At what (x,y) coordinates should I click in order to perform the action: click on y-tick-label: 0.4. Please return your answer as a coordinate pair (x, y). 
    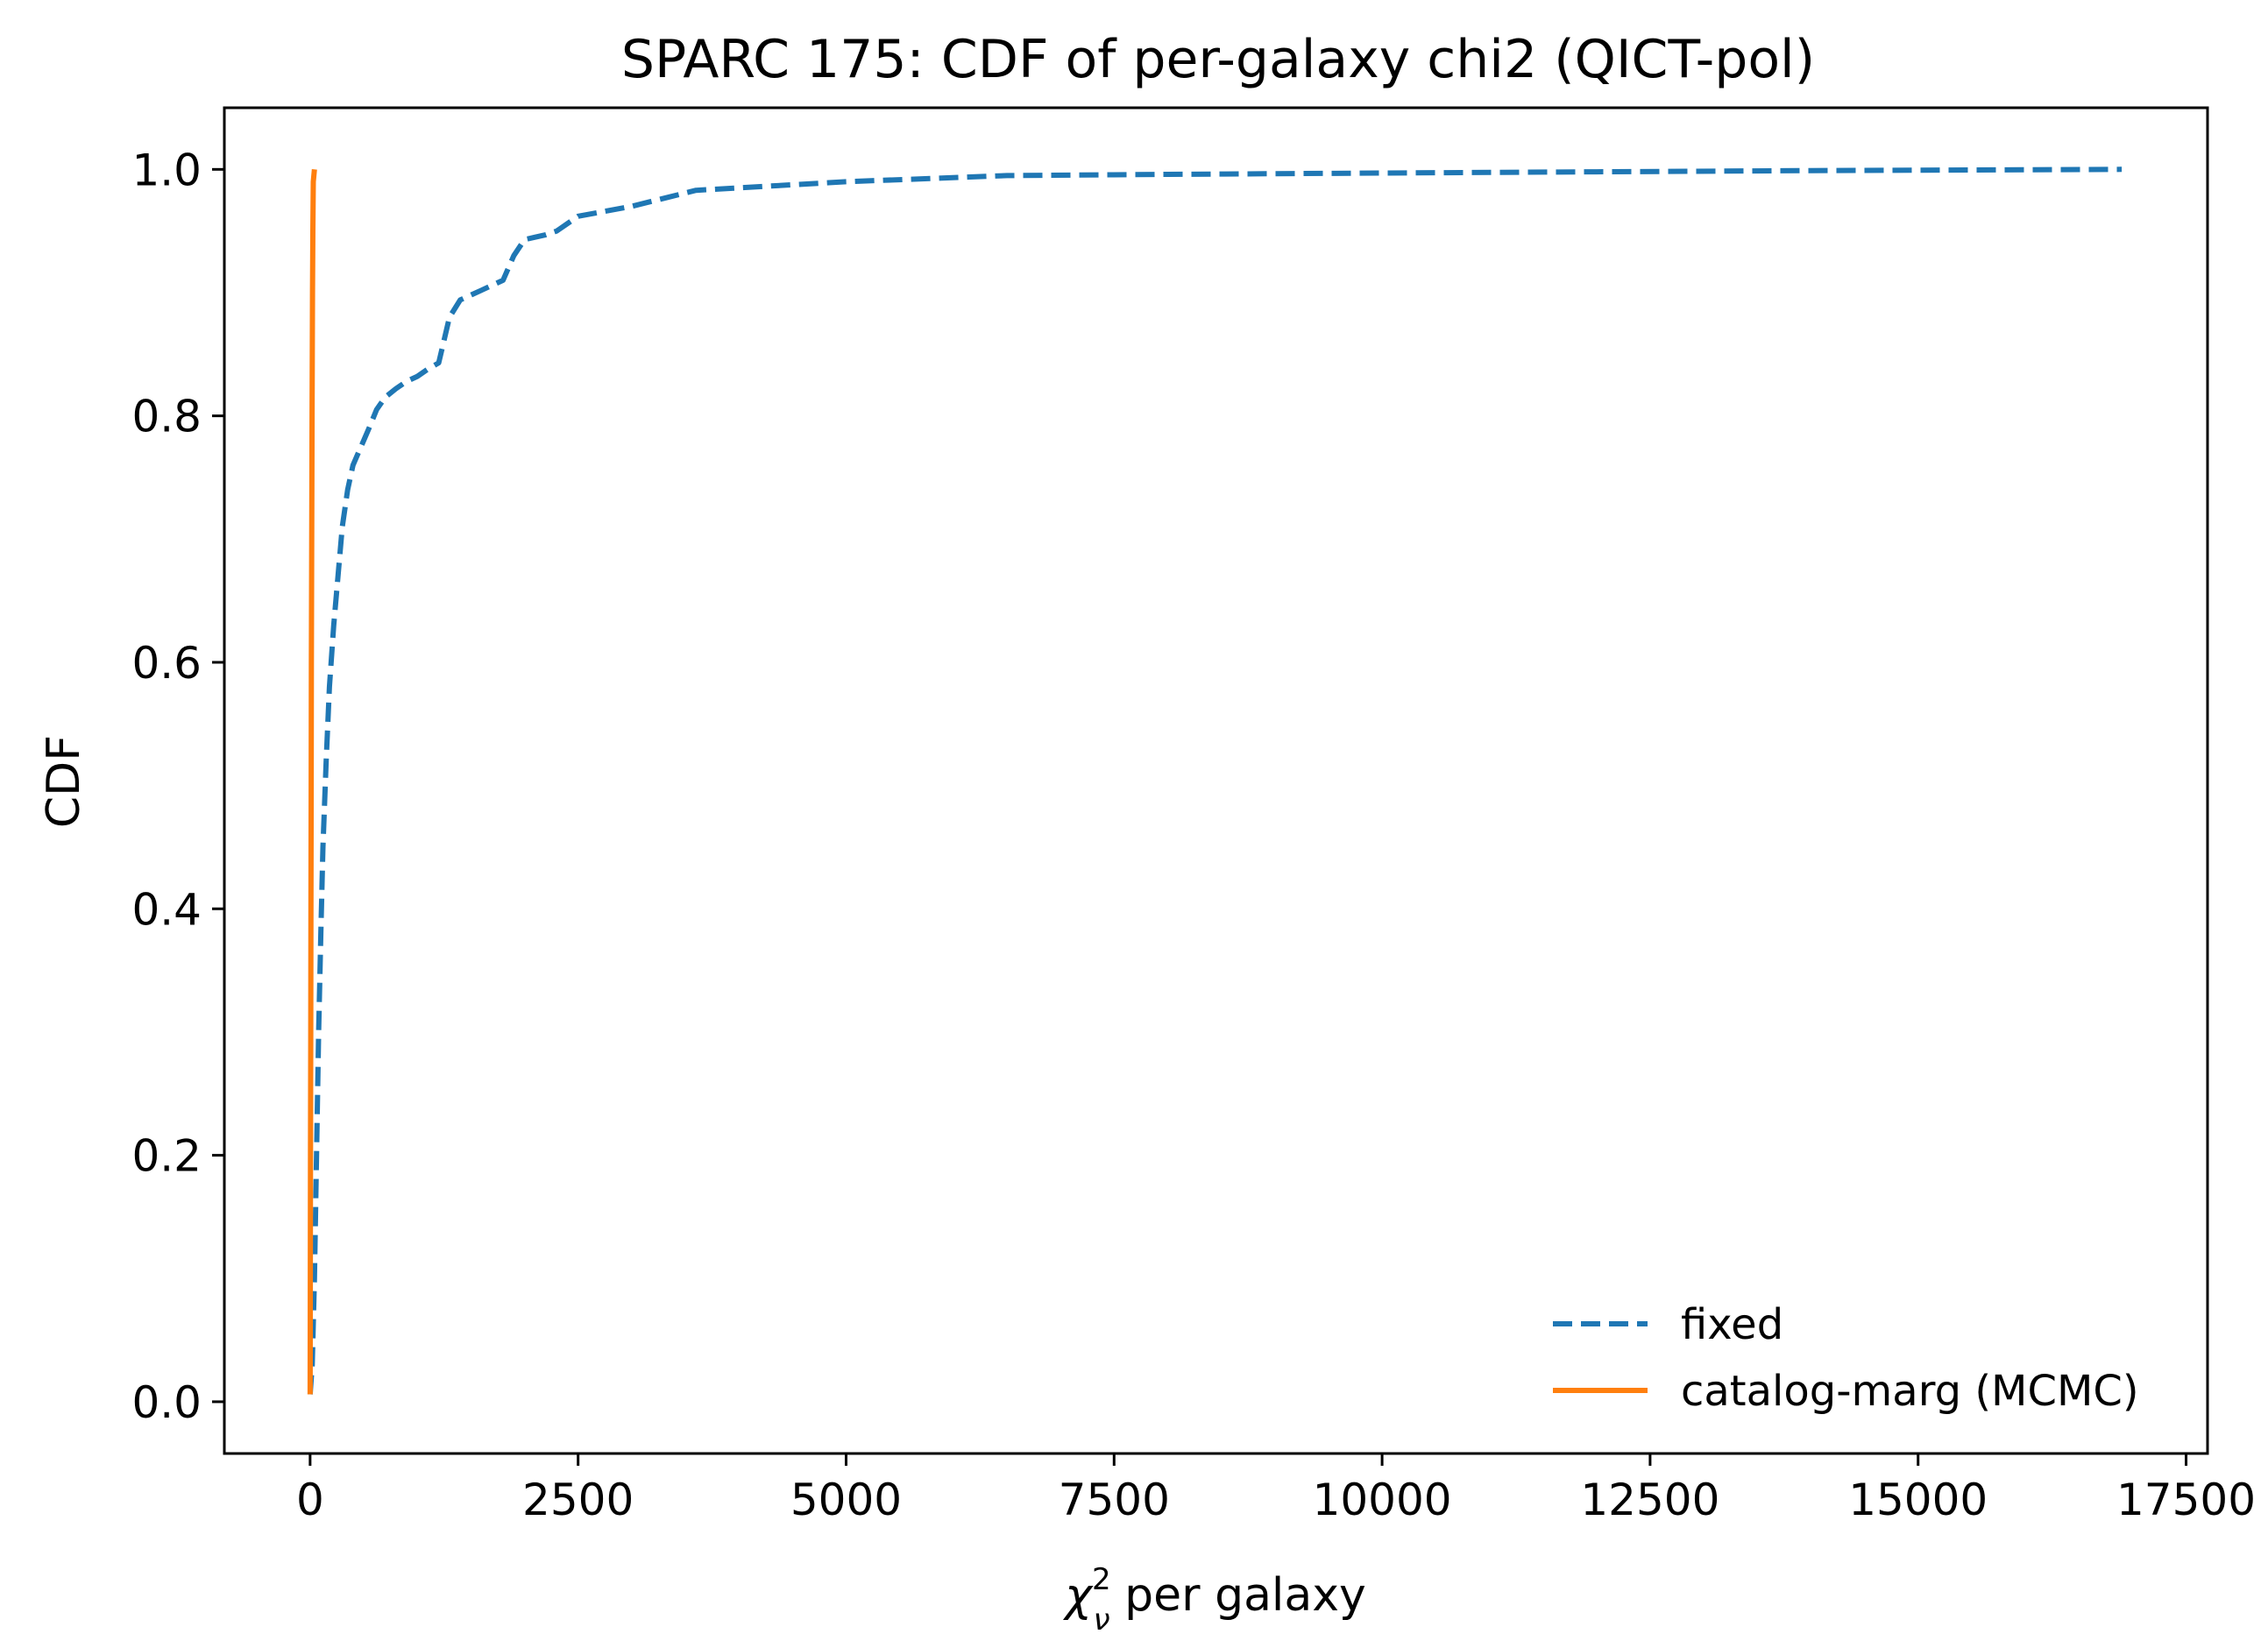
    Looking at the image, I should click on (166, 909).